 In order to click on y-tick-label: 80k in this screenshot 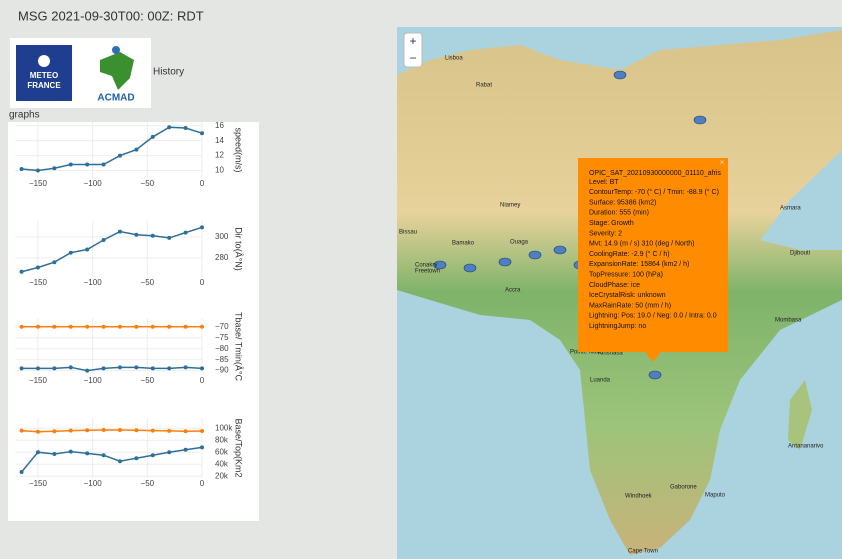, I will do `click(222, 439)`.